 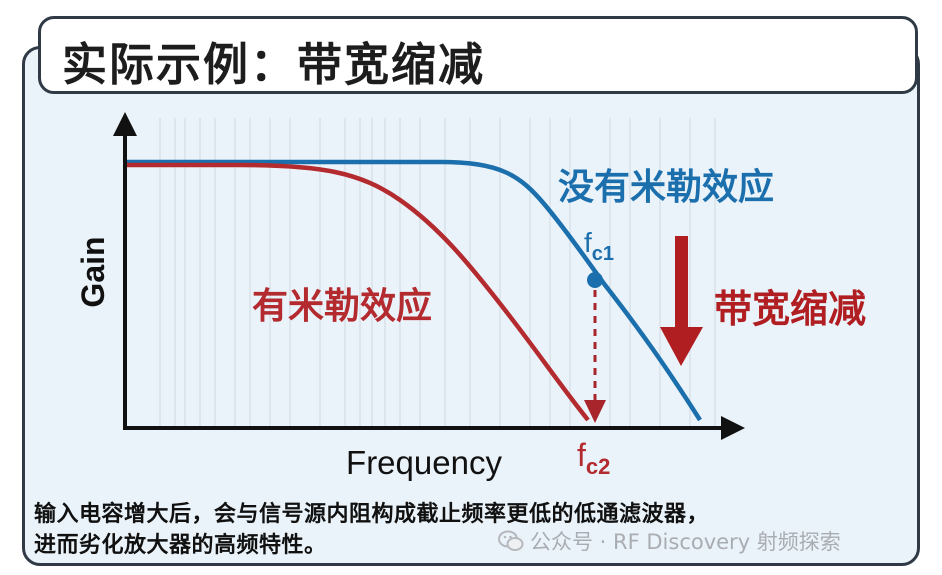 What do you see at coordinates (342, 306) in the screenshot?
I see `label-with-miller: 有米勒效应` at bounding box center [342, 306].